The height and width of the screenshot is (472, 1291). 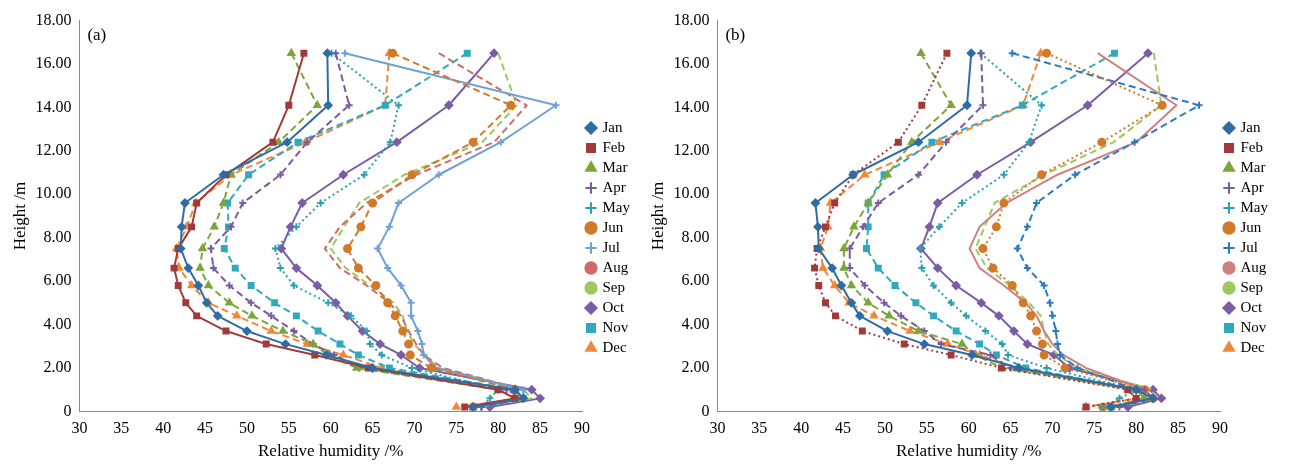 What do you see at coordinates (735, 34) in the screenshot?
I see `annotation: (b)` at bounding box center [735, 34].